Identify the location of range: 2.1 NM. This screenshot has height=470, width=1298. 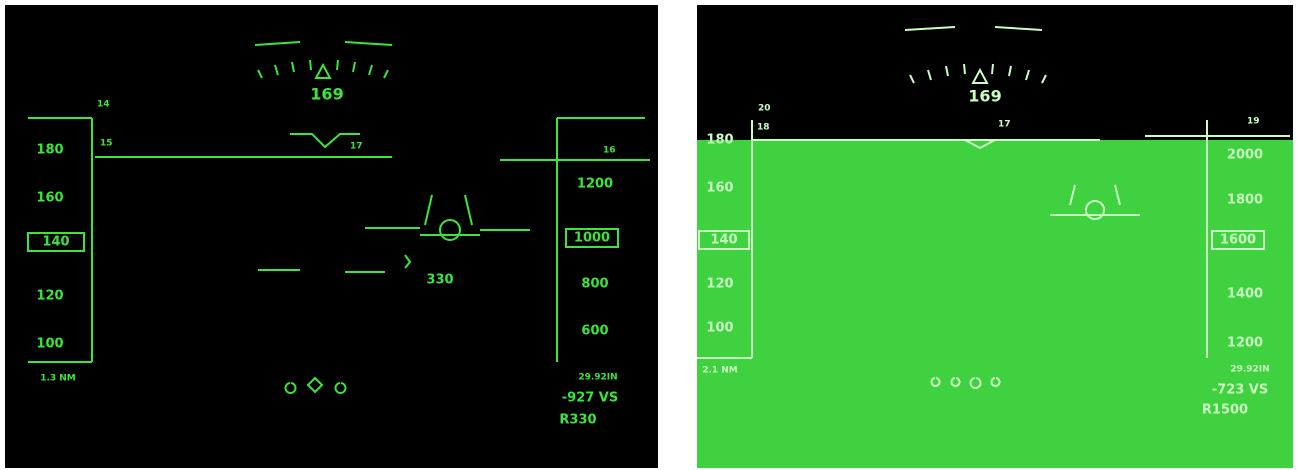
(720, 371).